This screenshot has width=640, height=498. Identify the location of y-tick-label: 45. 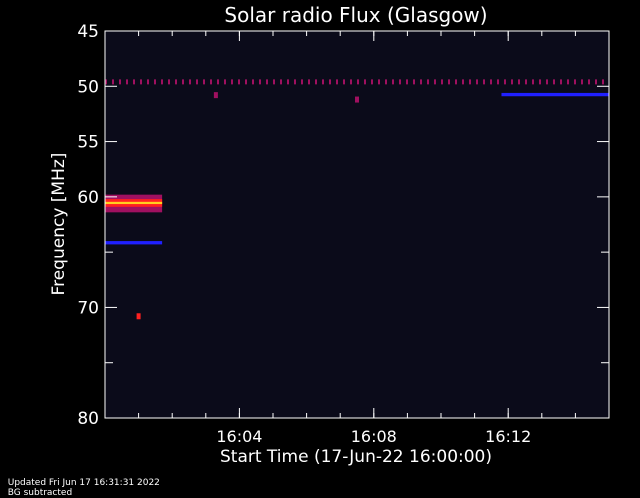
(88, 32).